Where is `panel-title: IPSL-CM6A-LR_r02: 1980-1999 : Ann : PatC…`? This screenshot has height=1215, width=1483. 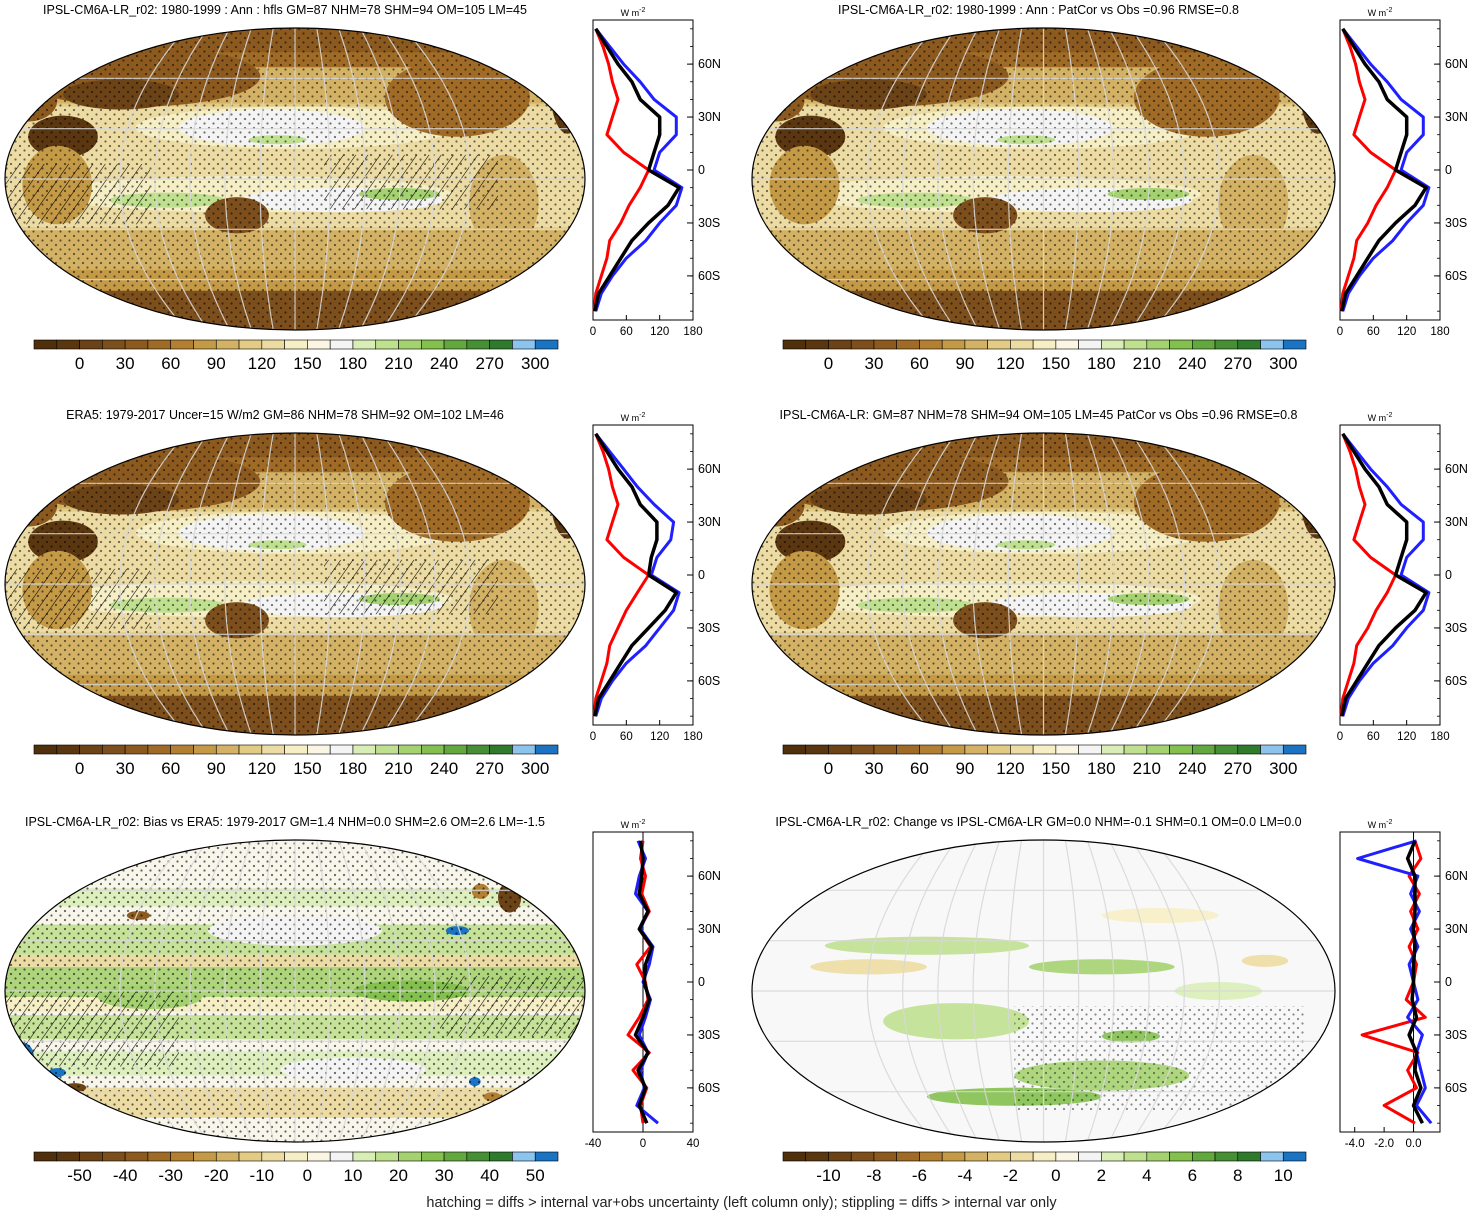 panel-title: IPSL-CM6A-LR_r02: 1980-1999 : Ann : PatC… is located at coordinates (1038, 10).